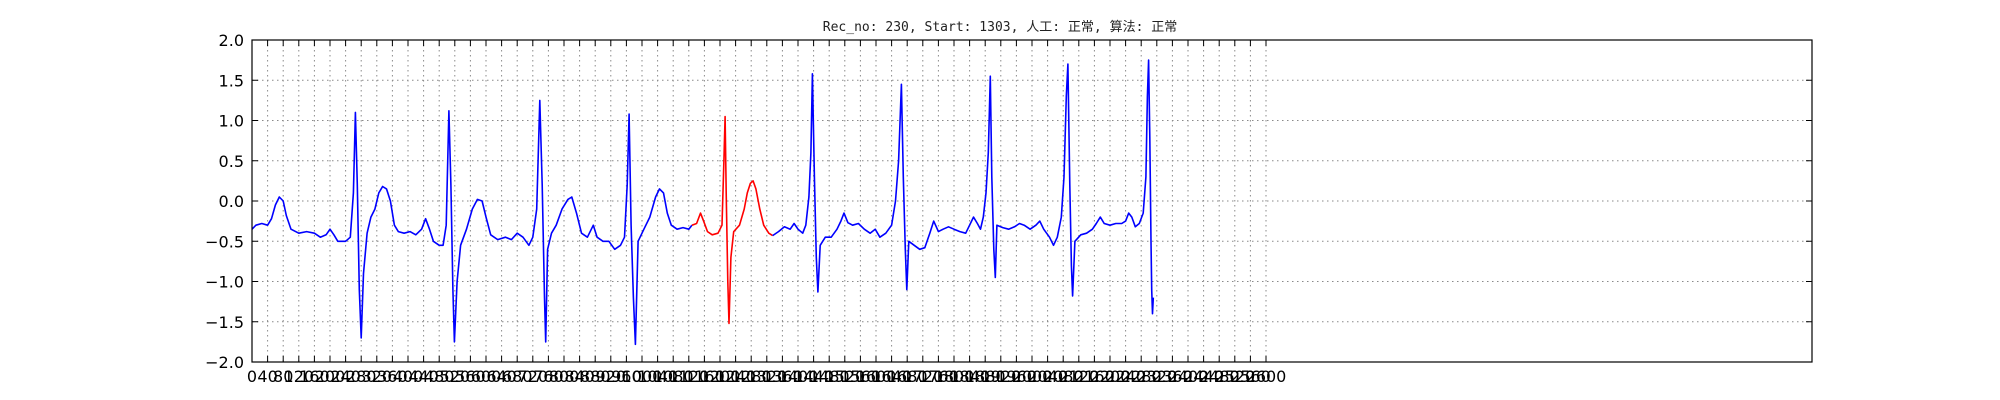  Describe the element at coordinates (829, 376) in the screenshot. I see `x-tick-label: 1480` at that location.